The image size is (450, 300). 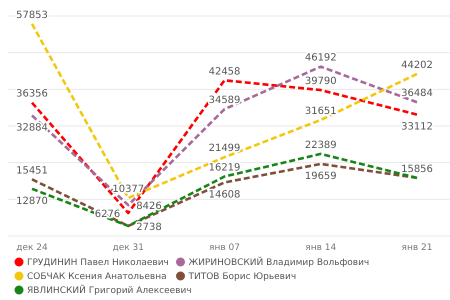 What do you see at coordinates (97, 277) in the screenshot?
I see `legend-label: СОБЧАК Ксения Анатольевна` at bounding box center [97, 277].